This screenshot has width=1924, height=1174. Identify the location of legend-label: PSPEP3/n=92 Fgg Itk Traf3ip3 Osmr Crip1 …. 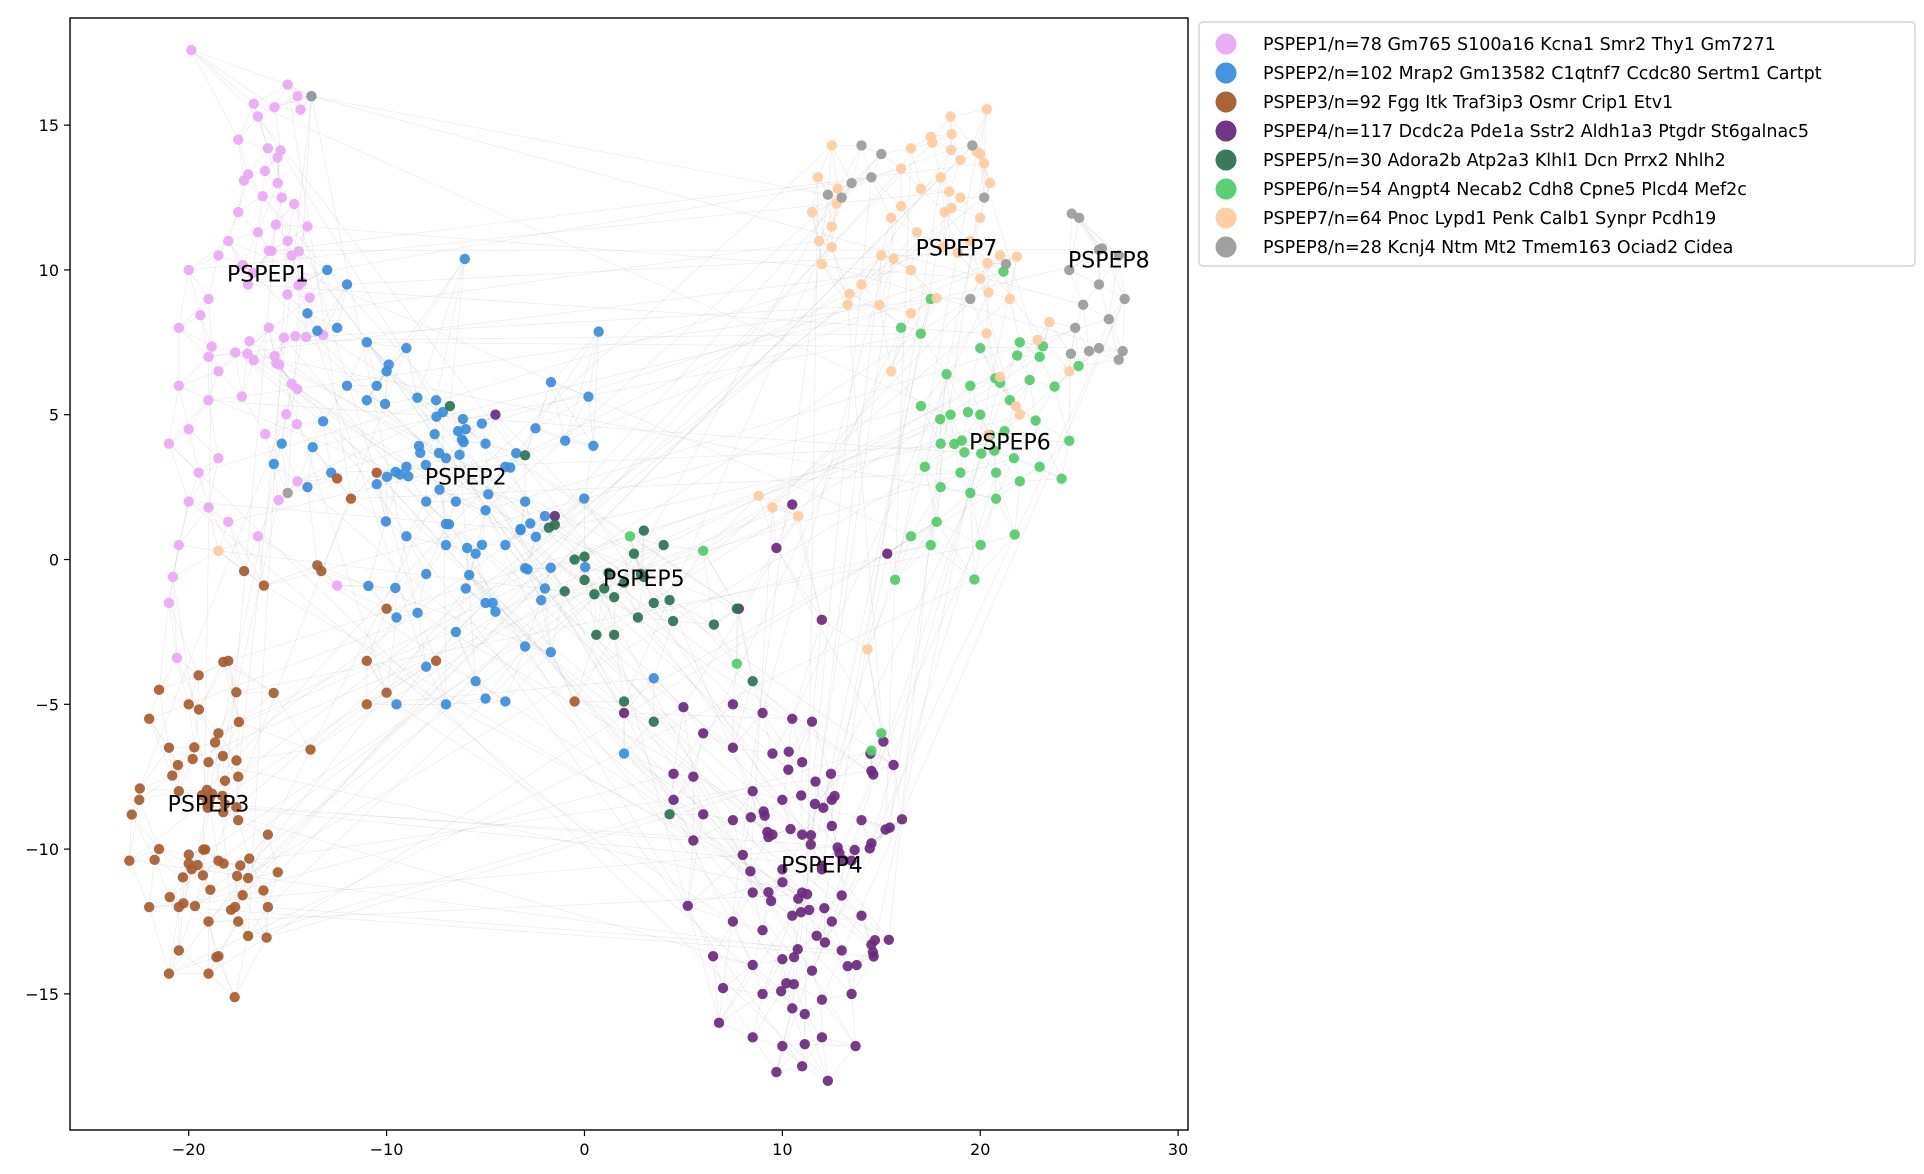
(1468, 103).